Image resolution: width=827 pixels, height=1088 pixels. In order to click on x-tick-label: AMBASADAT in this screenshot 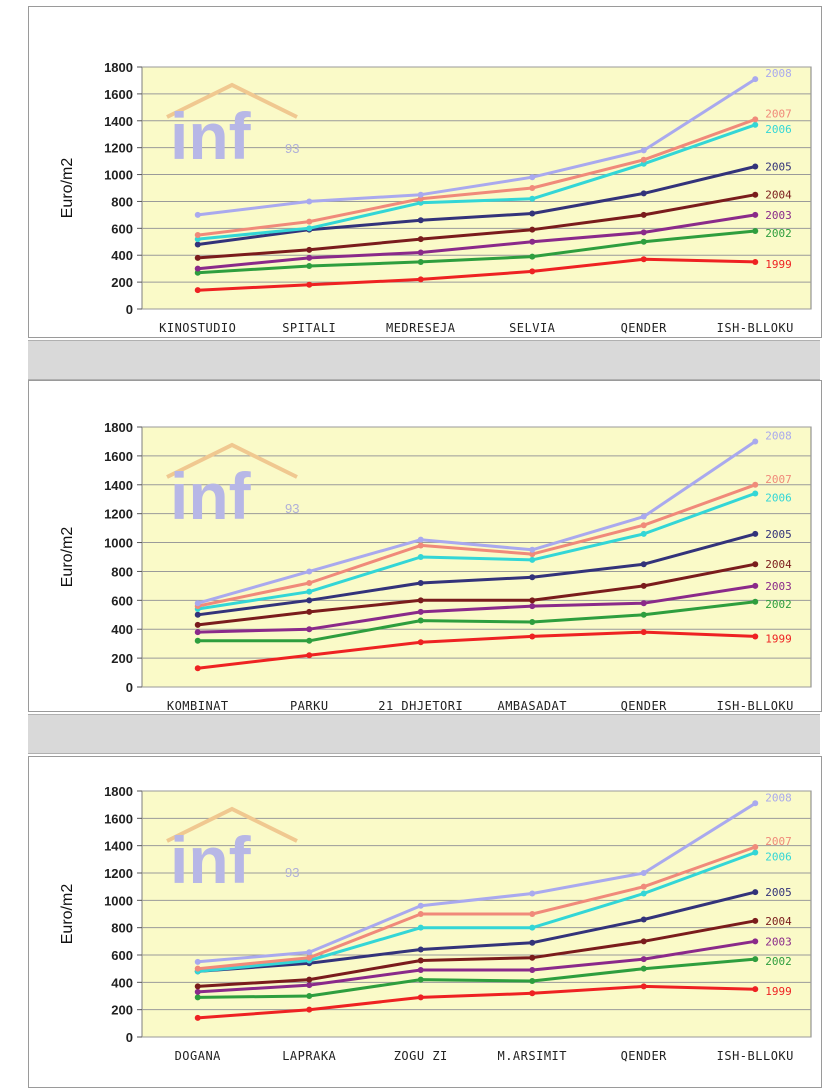, I will do `click(532, 705)`.